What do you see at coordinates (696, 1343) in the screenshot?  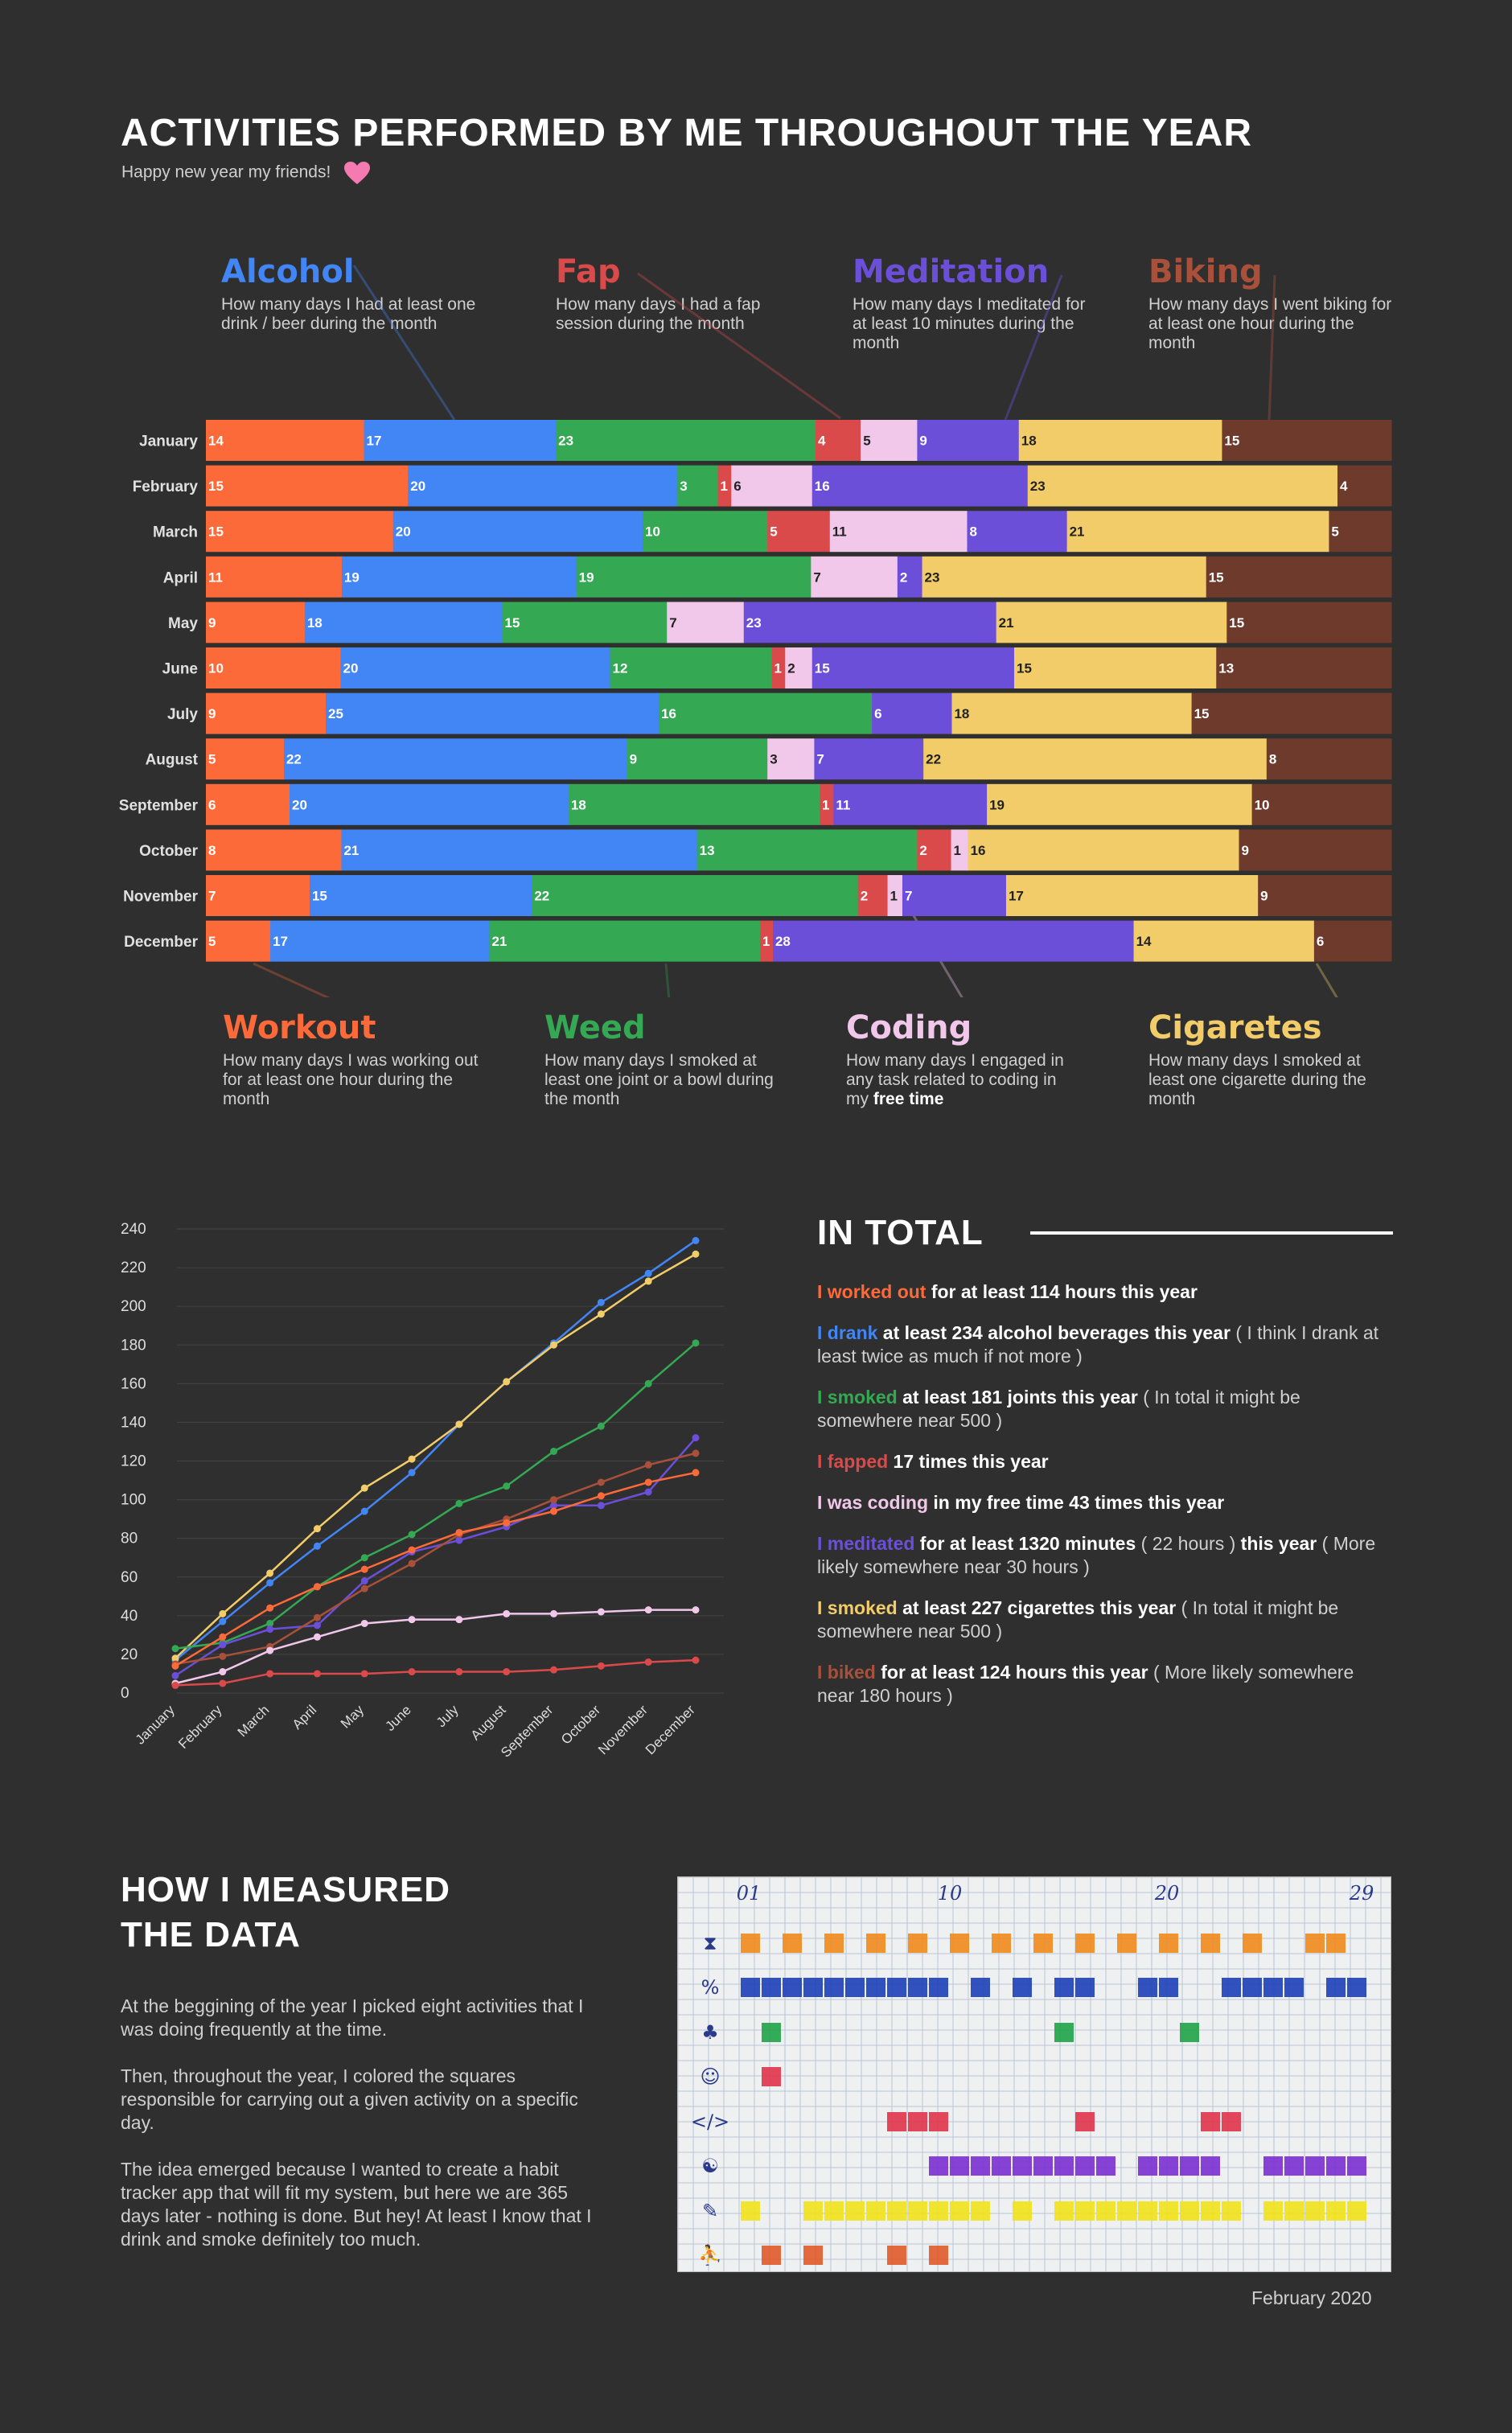 I see `point-weed-december` at bounding box center [696, 1343].